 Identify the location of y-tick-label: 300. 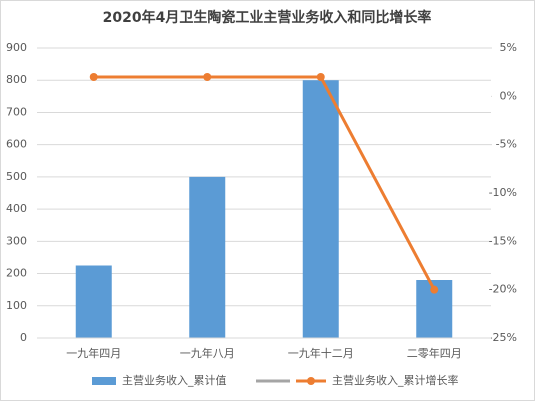
(16, 240).